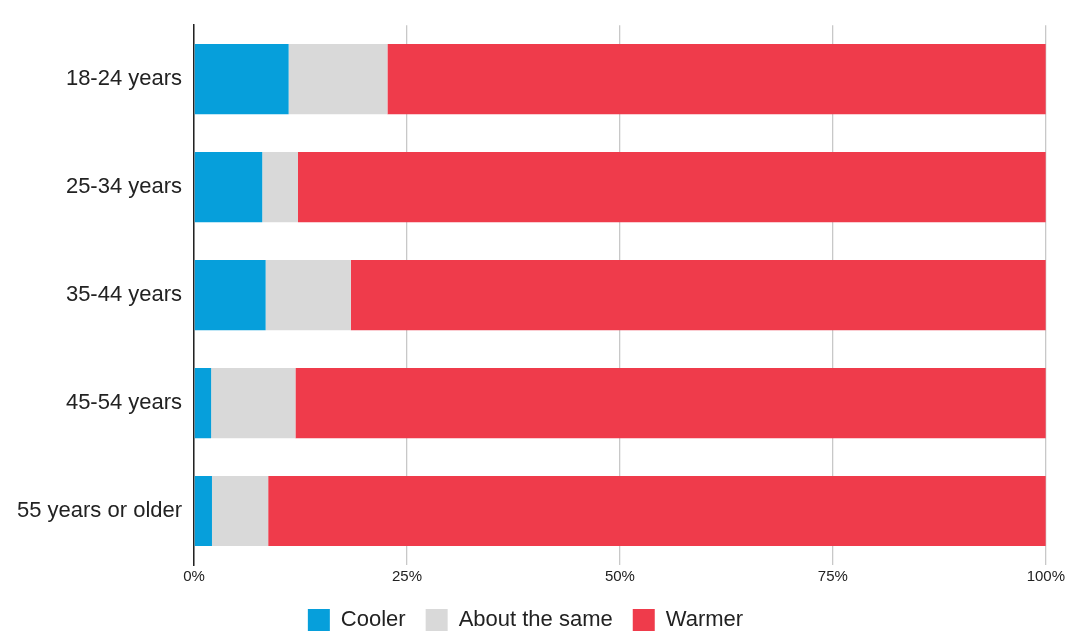 Image resolution: width=1068 pixels, height=641 pixels. What do you see at coordinates (124, 186) in the screenshot?
I see `y-tick-label: 25-34 years` at bounding box center [124, 186].